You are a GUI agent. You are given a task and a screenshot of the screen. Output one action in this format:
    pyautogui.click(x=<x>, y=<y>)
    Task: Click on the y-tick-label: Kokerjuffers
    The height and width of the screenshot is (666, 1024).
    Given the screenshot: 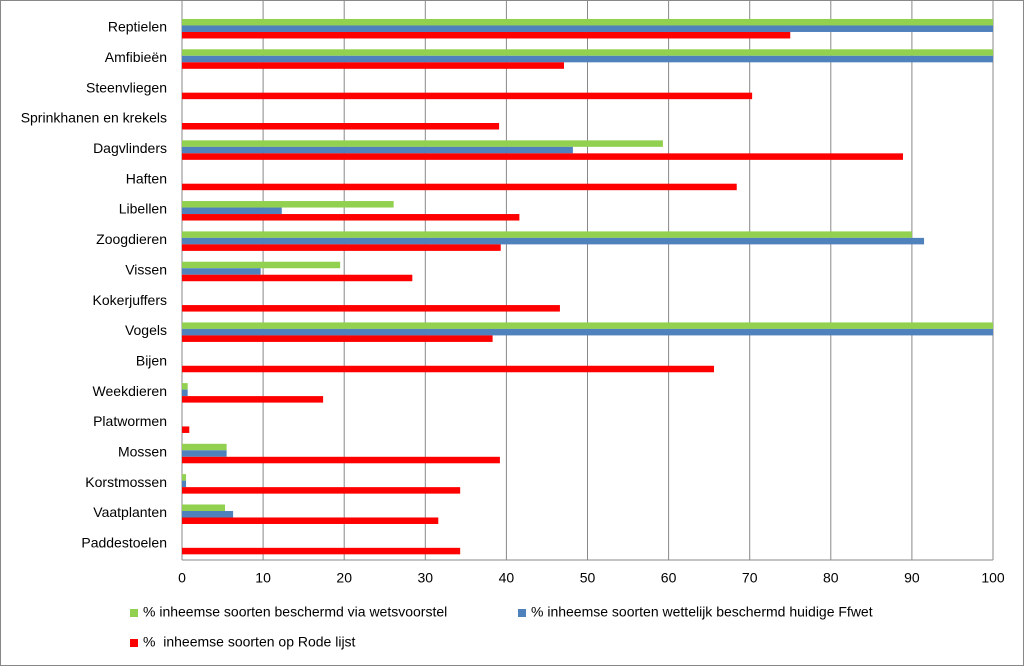 What is the action you would take?
    pyautogui.click(x=130, y=300)
    